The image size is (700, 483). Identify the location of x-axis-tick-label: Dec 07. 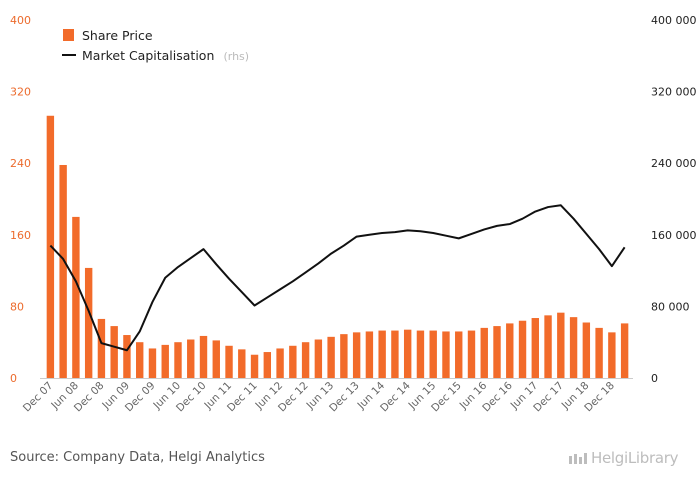
(38, 397).